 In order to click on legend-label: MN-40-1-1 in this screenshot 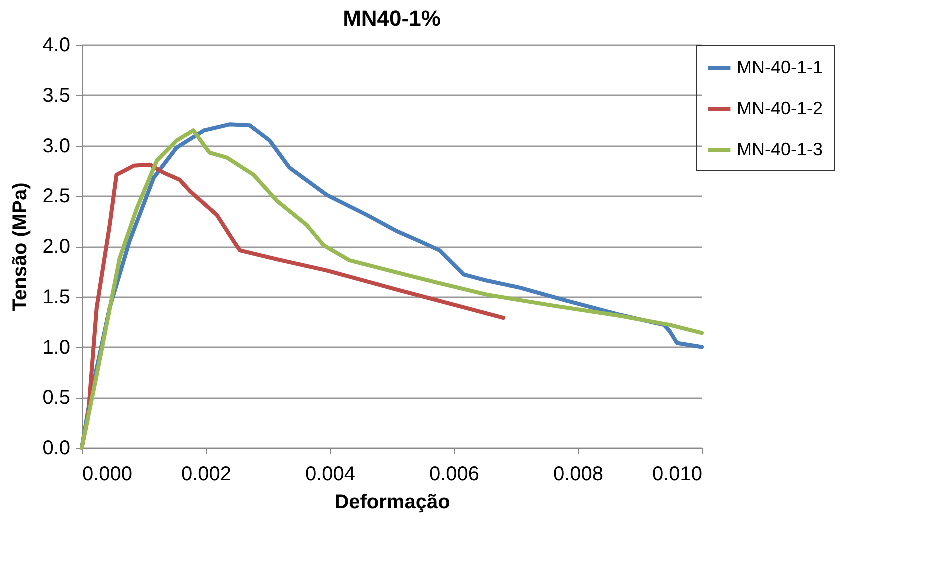, I will do `click(780, 68)`.